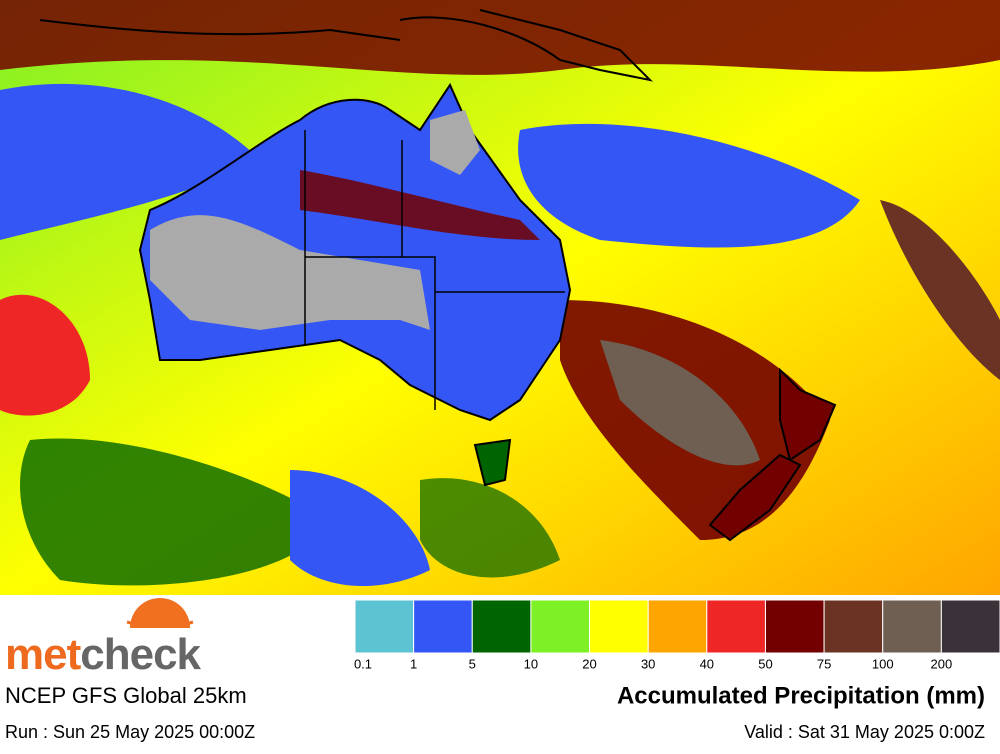 The width and height of the screenshot is (1000, 754). I want to click on valid-time: Valid : Sat 31 May 2025 0:00Z, so click(864, 732).